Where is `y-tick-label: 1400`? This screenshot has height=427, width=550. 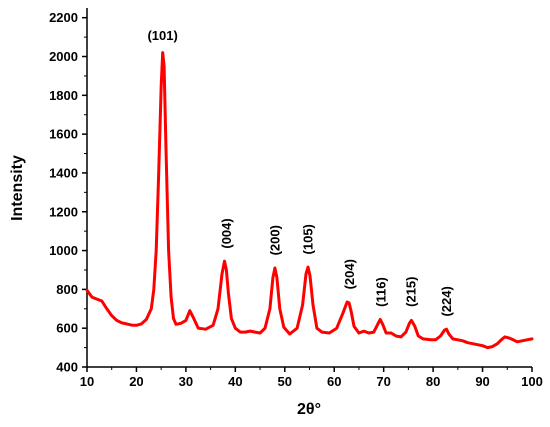 y-tick-label: 1400 is located at coordinates (63, 172).